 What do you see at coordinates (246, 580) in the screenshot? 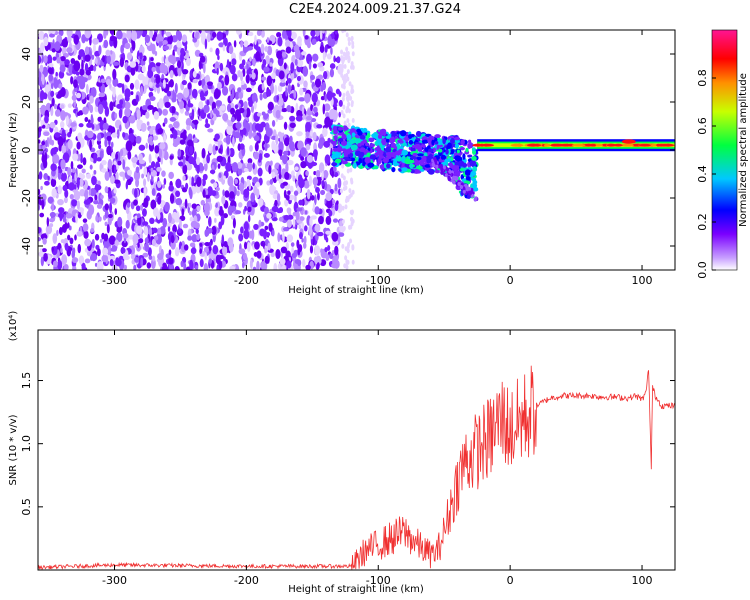
I see `x-tick-label: -200` at bounding box center [246, 580].